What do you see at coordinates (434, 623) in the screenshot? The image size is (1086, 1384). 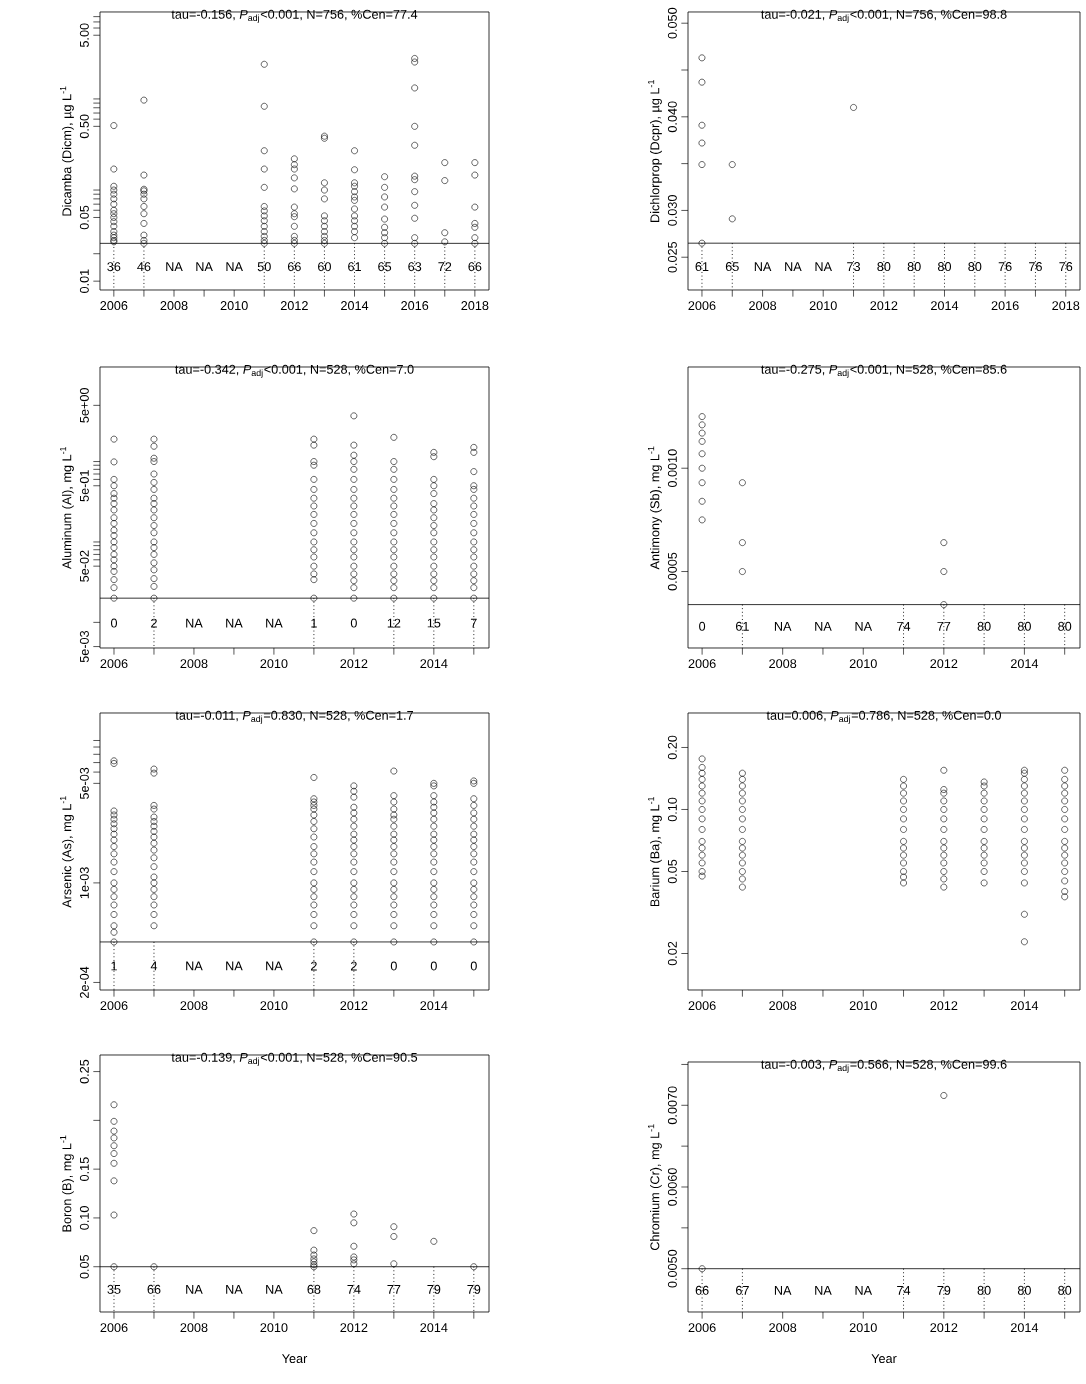 I see `annotation: 15` at bounding box center [434, 623].